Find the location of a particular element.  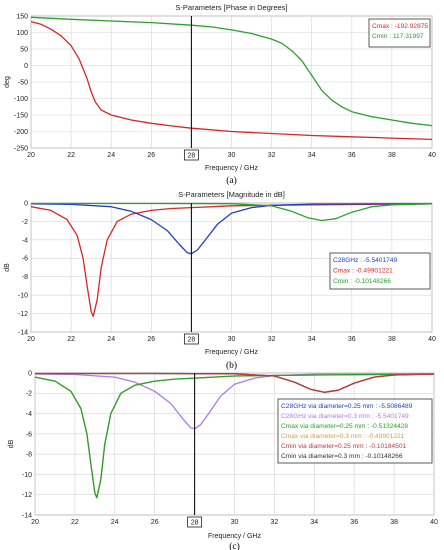

y-tick-label: -250 is located at coordinates (21, 148).